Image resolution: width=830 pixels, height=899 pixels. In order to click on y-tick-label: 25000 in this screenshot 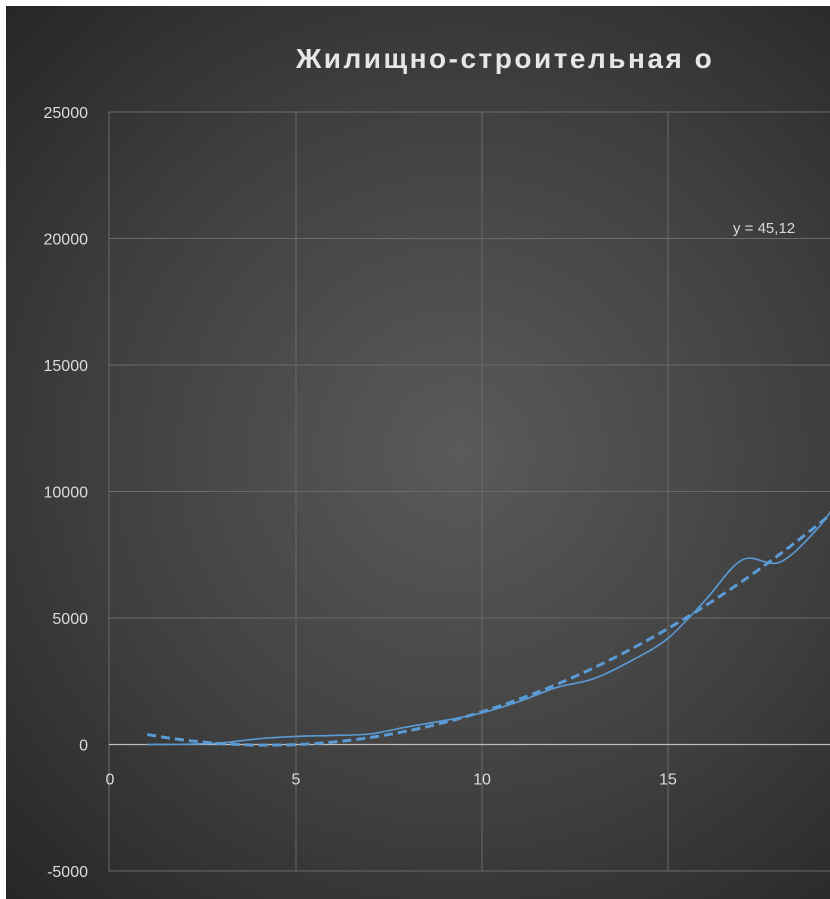, I will do `click(66, 113)`.